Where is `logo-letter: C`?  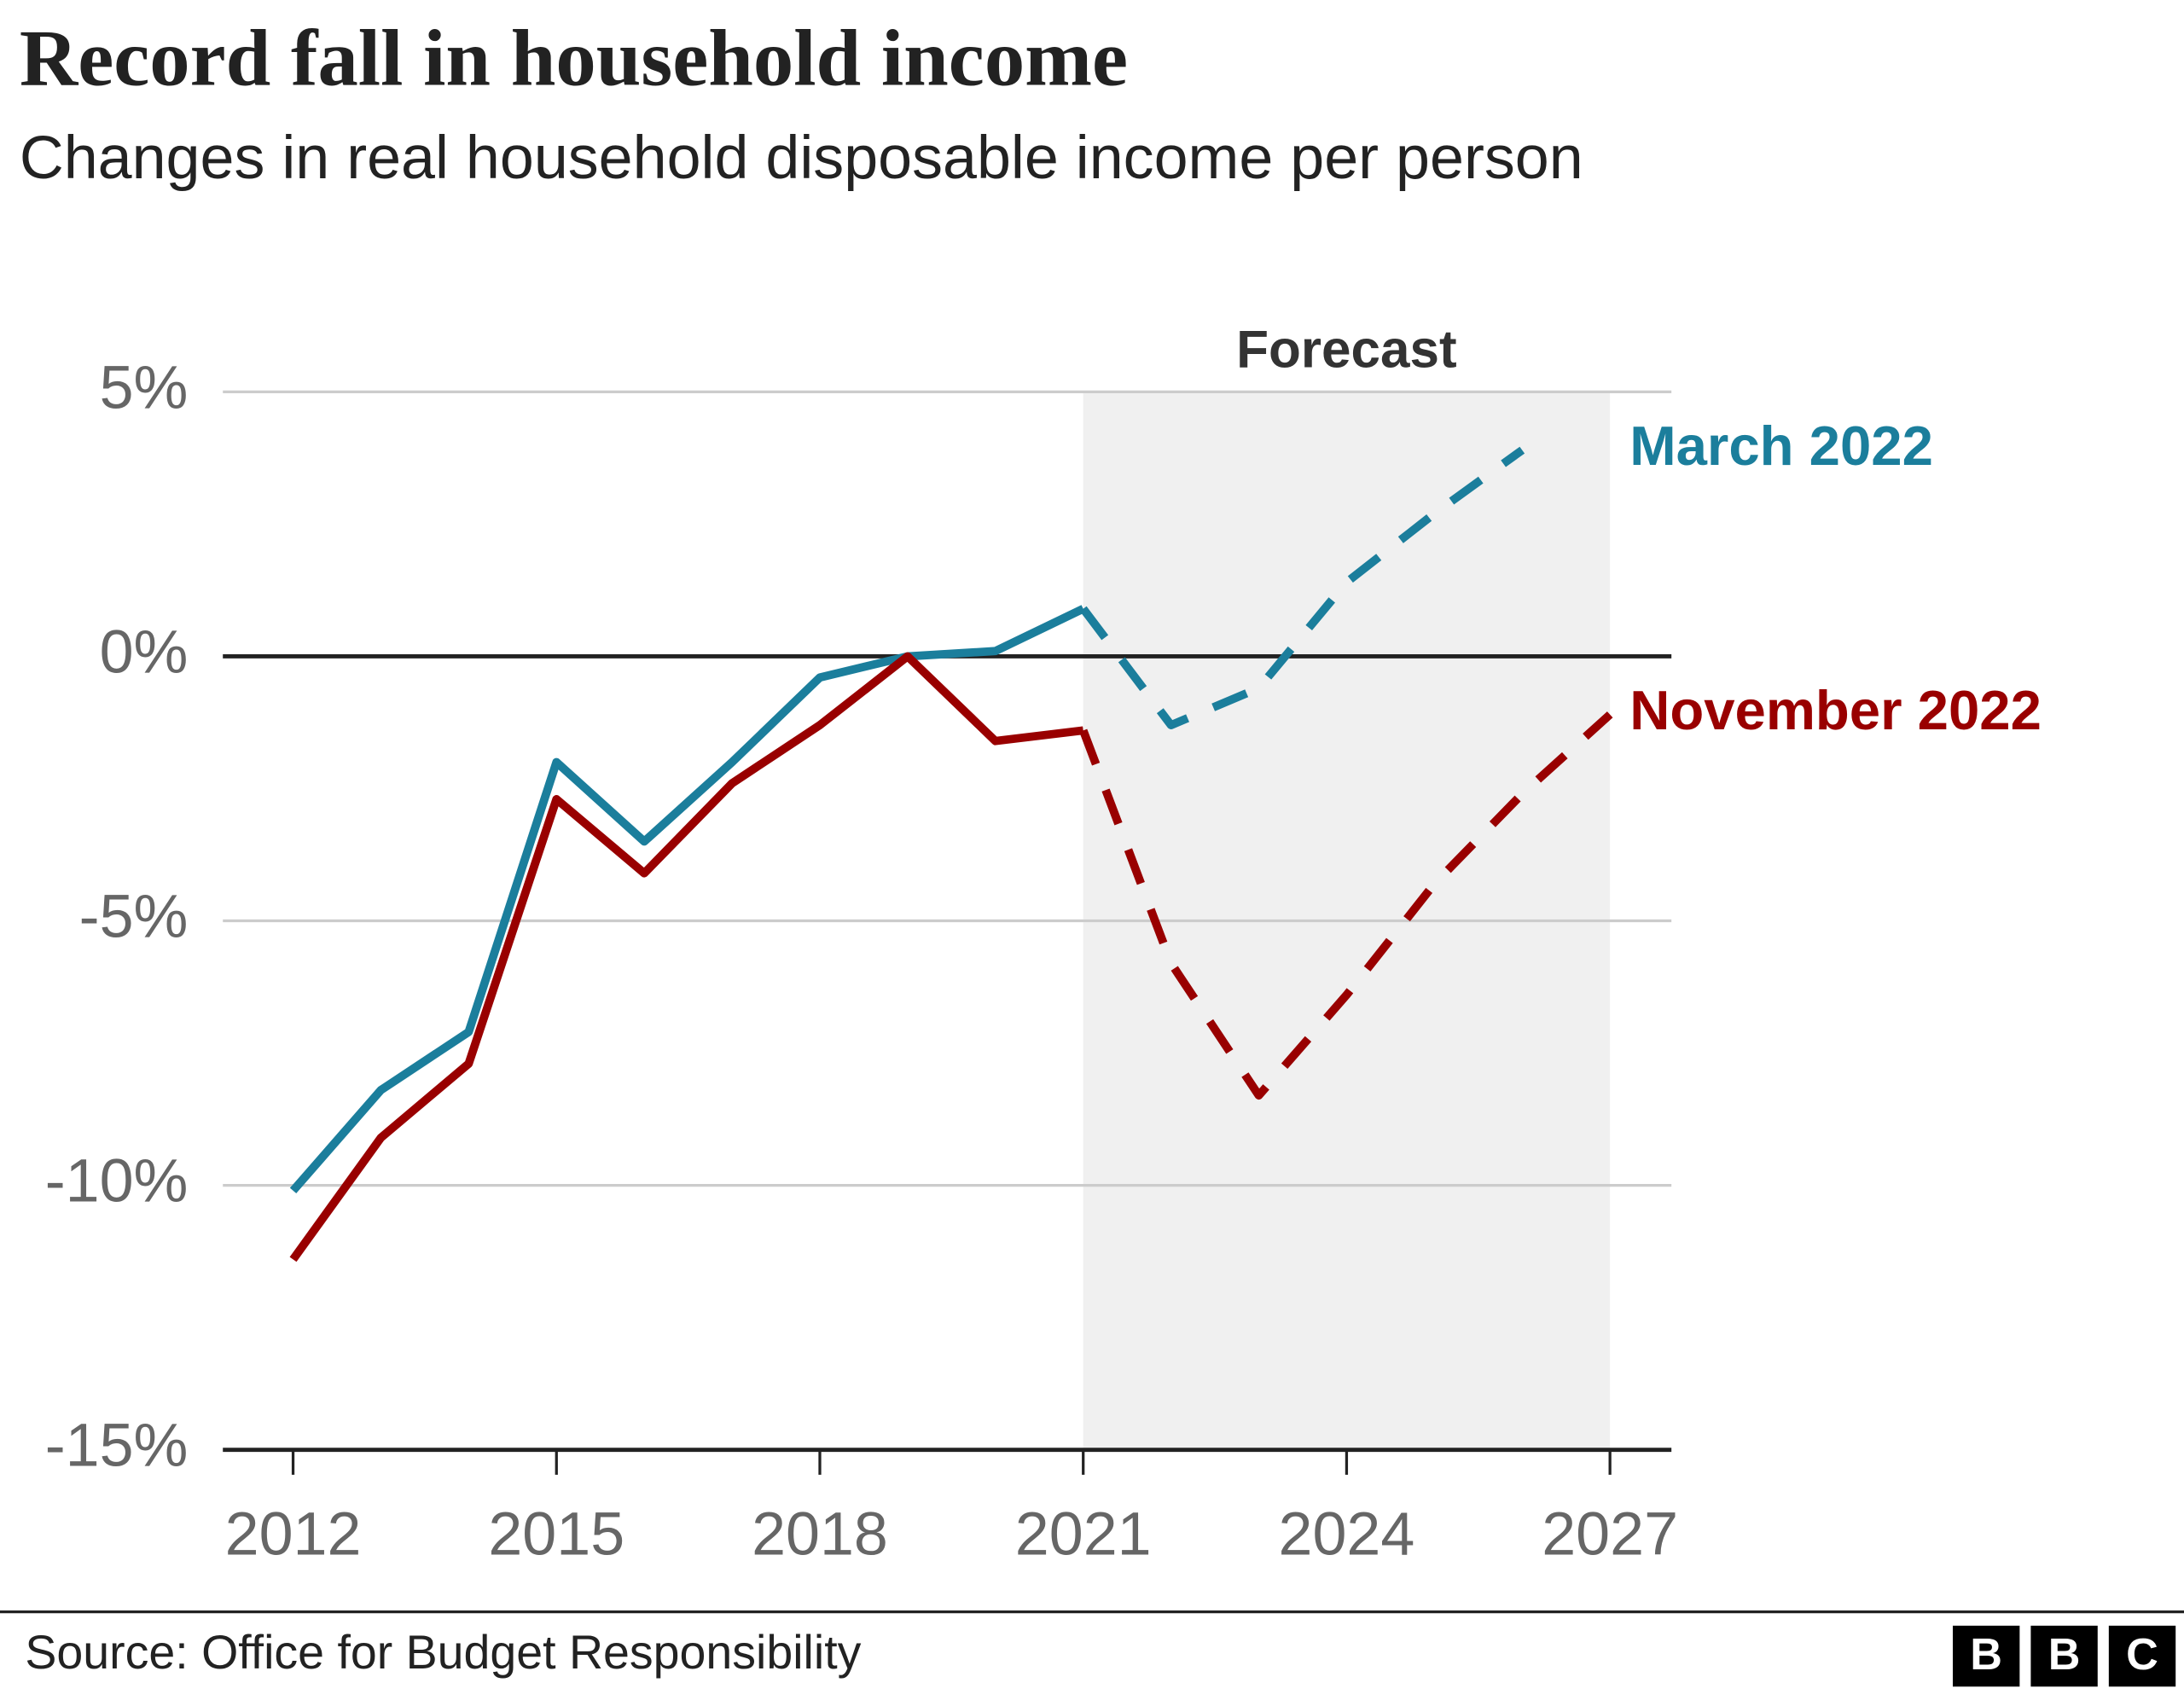 logo-letter: C is located at coordinates (2142, 1655).